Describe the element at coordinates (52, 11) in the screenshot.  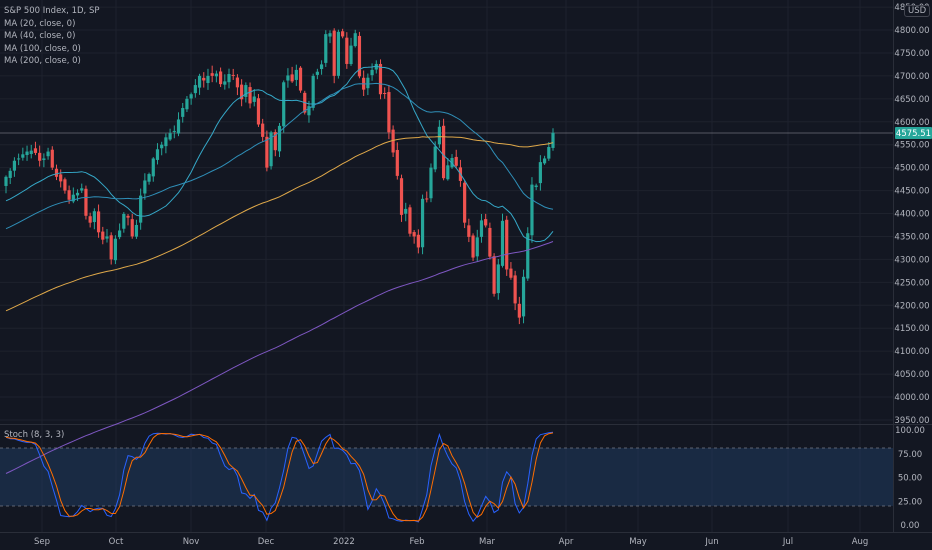
I see `symbol-title: S&P 500 Index, 1D, SP` at that location.